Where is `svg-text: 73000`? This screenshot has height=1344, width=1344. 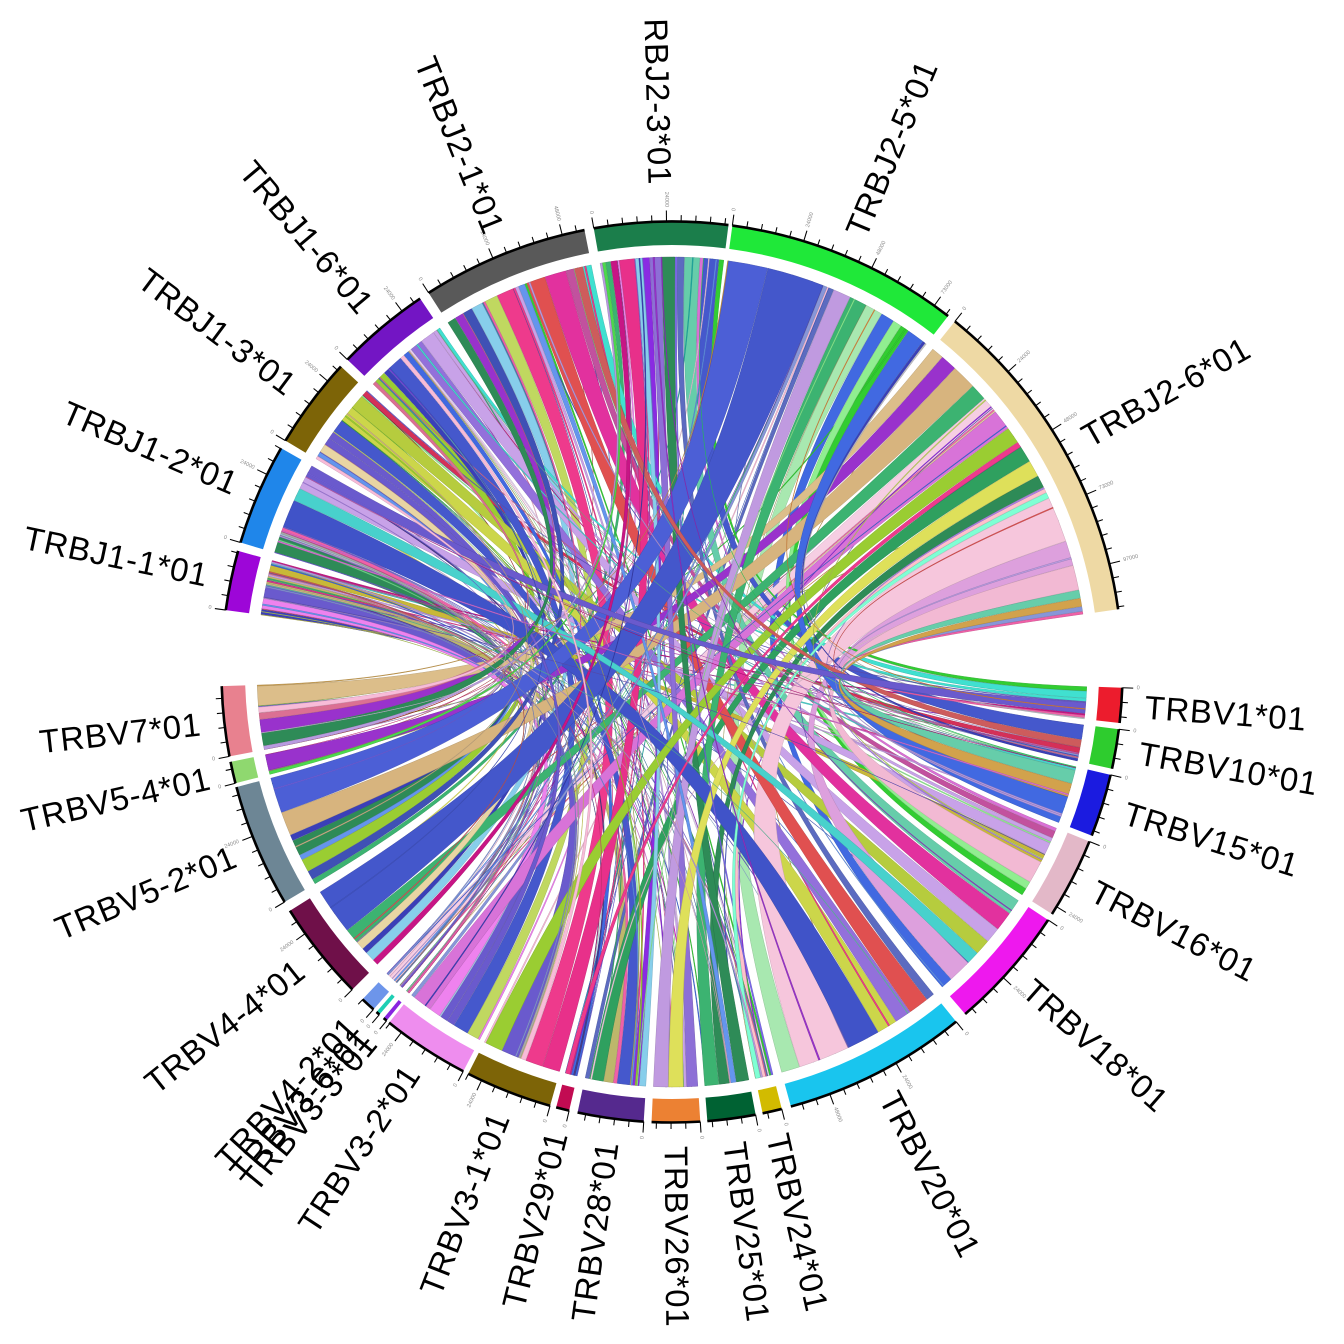
svg-text: 73000 is located at coordinates (1106, 486).